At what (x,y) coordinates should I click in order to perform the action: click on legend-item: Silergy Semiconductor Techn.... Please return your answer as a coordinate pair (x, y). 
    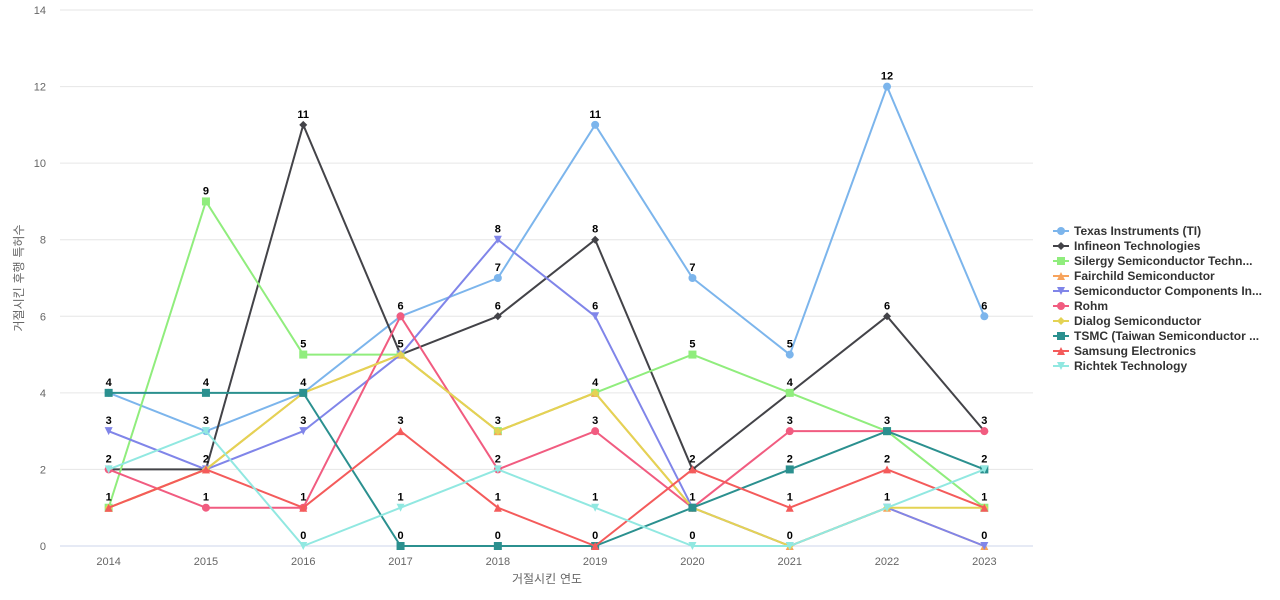
    Looking at the image, I should click on (1152, 261).